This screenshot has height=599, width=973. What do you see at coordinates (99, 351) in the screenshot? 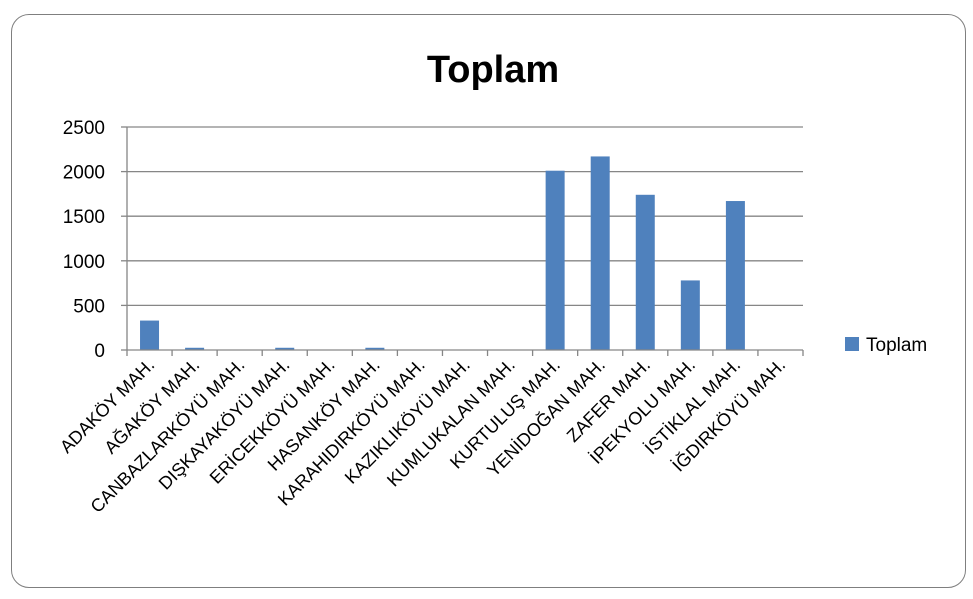
I see `y-tick-label: 0` at bounding box center [99, 351].